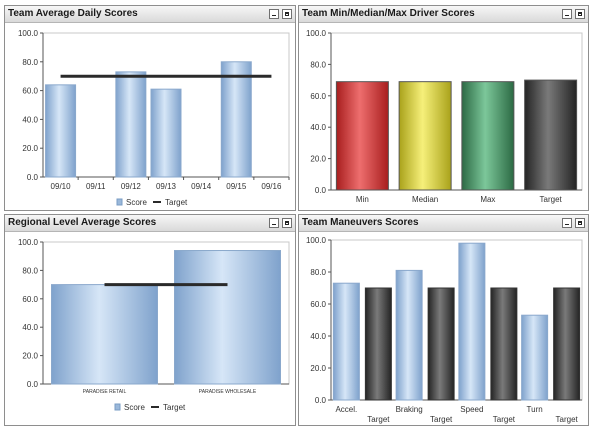 The height and width of the screenshot is (433, 593). Describe the element at coordinates (443, 223) in the screenshot. I see `panel-titlebar: Team Maneuvers Scores` at that location.